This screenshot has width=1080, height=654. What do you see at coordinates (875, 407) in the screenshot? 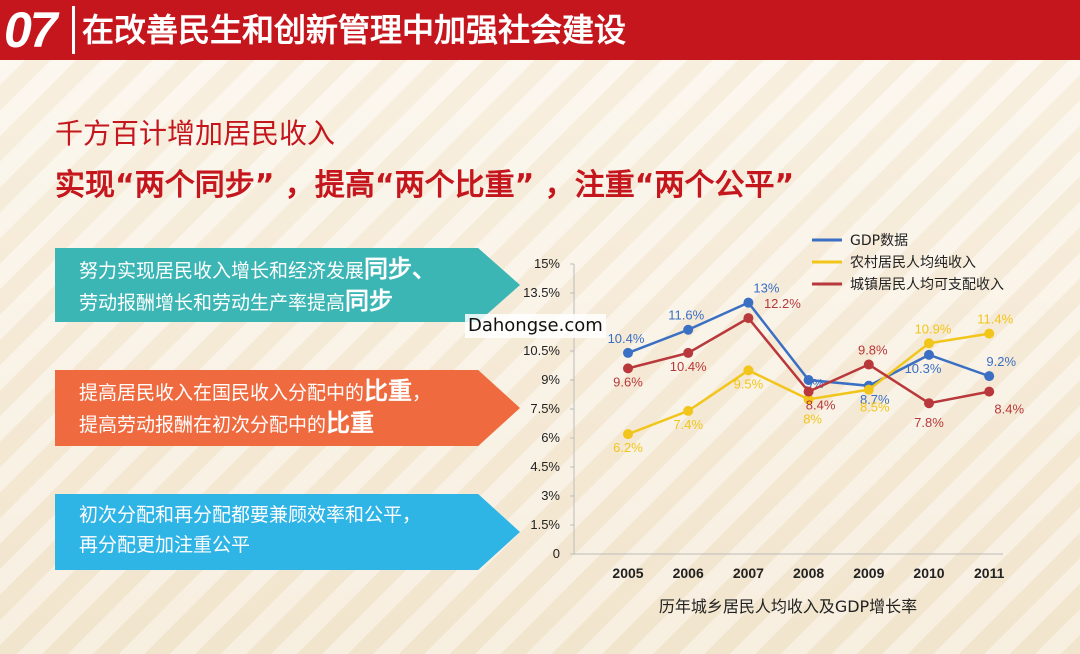
I see `data-label: 8.5%` at bounding box center [875, 407].